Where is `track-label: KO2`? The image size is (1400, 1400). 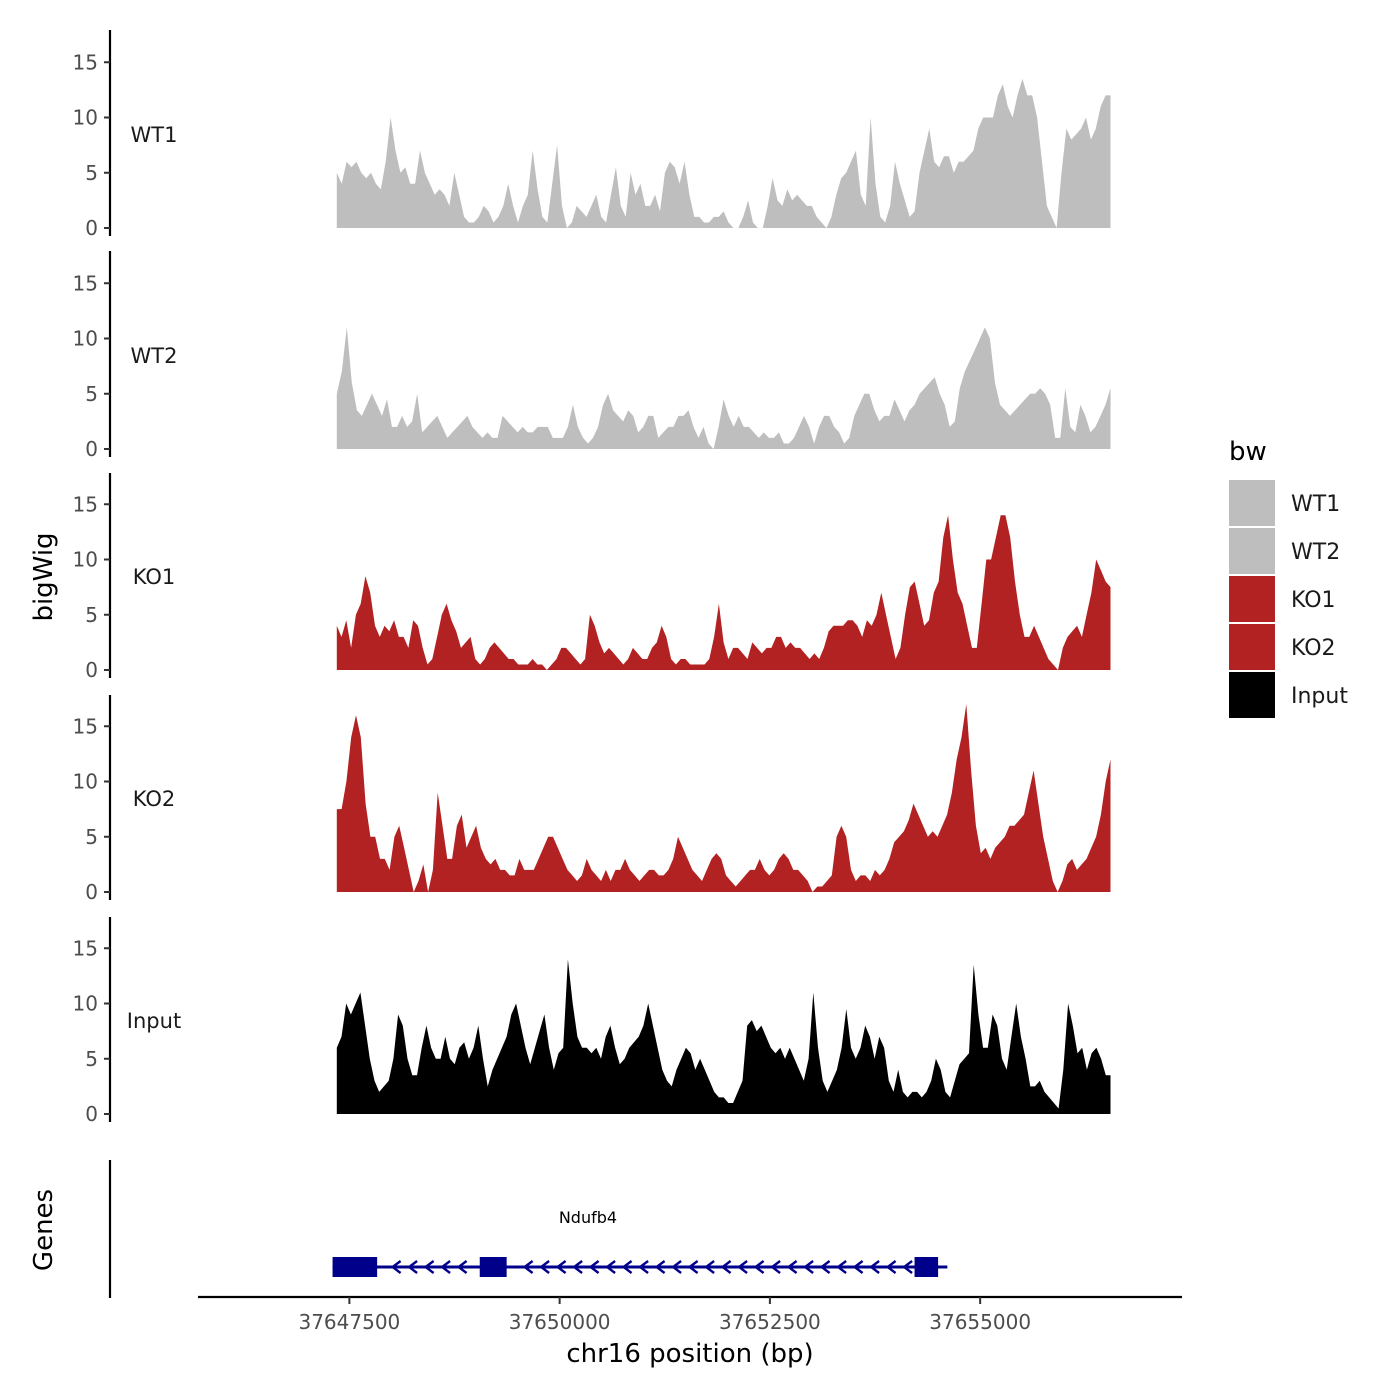
track-label: KO2 is located at coordinates (154, 799).